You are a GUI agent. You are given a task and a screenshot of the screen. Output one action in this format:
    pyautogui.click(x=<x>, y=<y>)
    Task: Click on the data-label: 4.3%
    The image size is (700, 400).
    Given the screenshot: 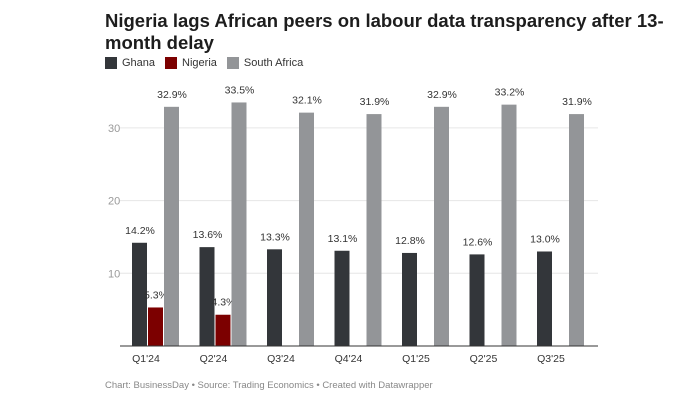 What is the action you would take?
    pyautogui.click(x=224, y=303)
    